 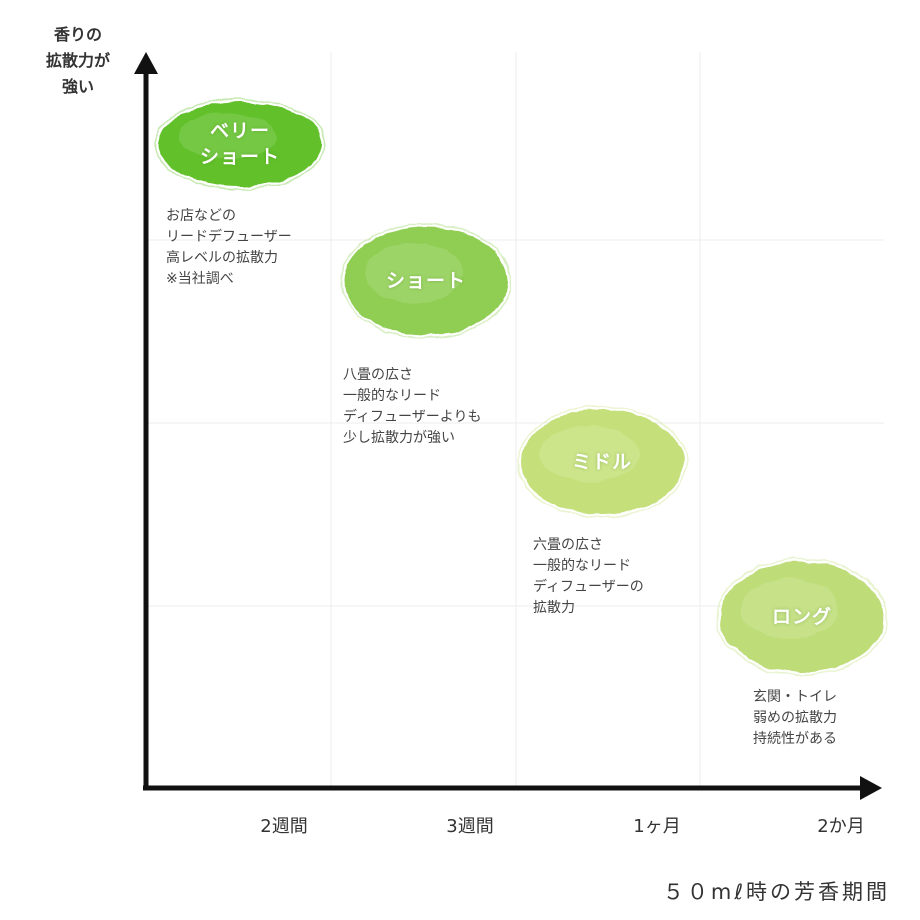 I want to click on y-axis-label-line: 強い, so click(x=77, y=86).